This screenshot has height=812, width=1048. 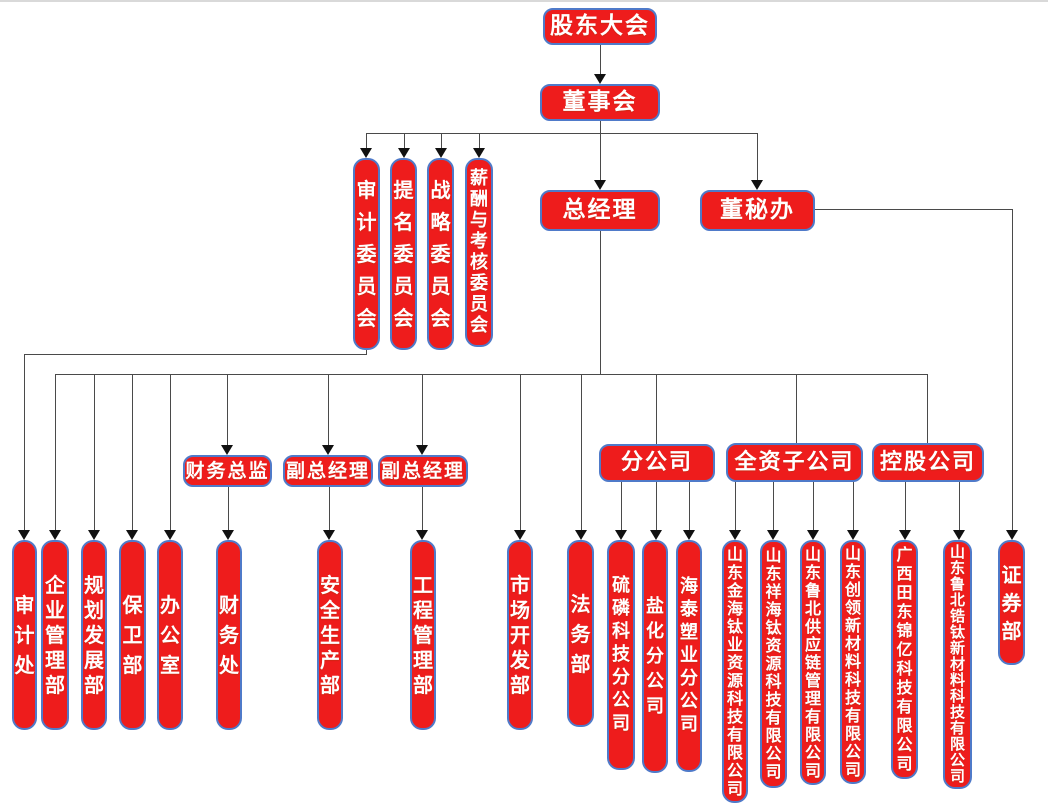 What do you see at coordinates (229, 635) in the screenshot?
I see `node-finance-office: 财务处` at bounding box center [229, 635].